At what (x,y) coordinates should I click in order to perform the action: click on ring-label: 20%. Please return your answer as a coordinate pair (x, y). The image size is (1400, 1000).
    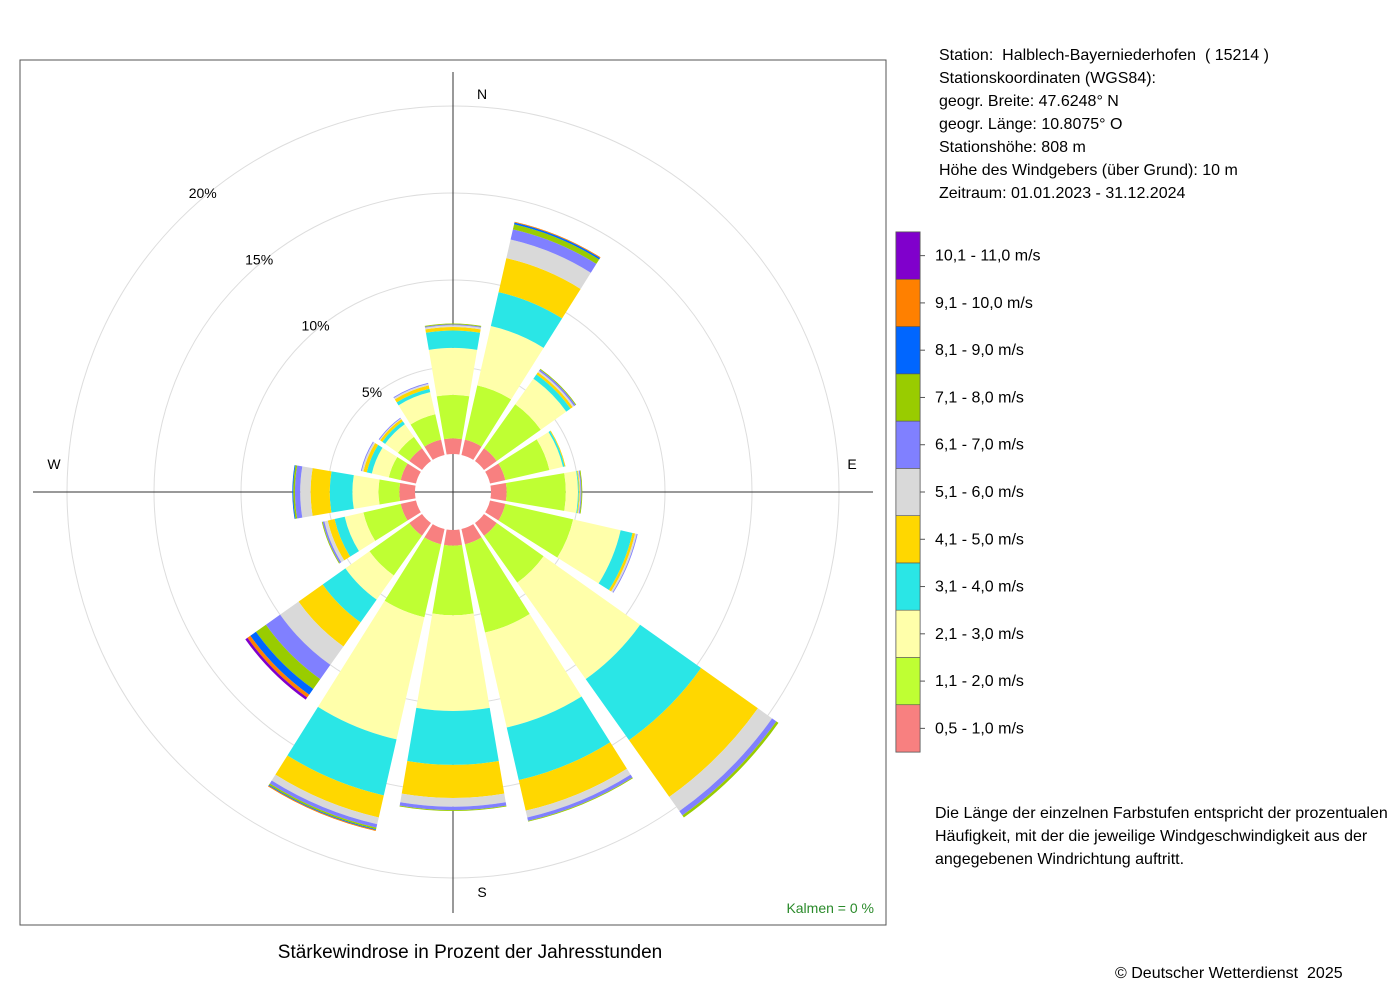
    Looking at the image, I should click on (203, 193).